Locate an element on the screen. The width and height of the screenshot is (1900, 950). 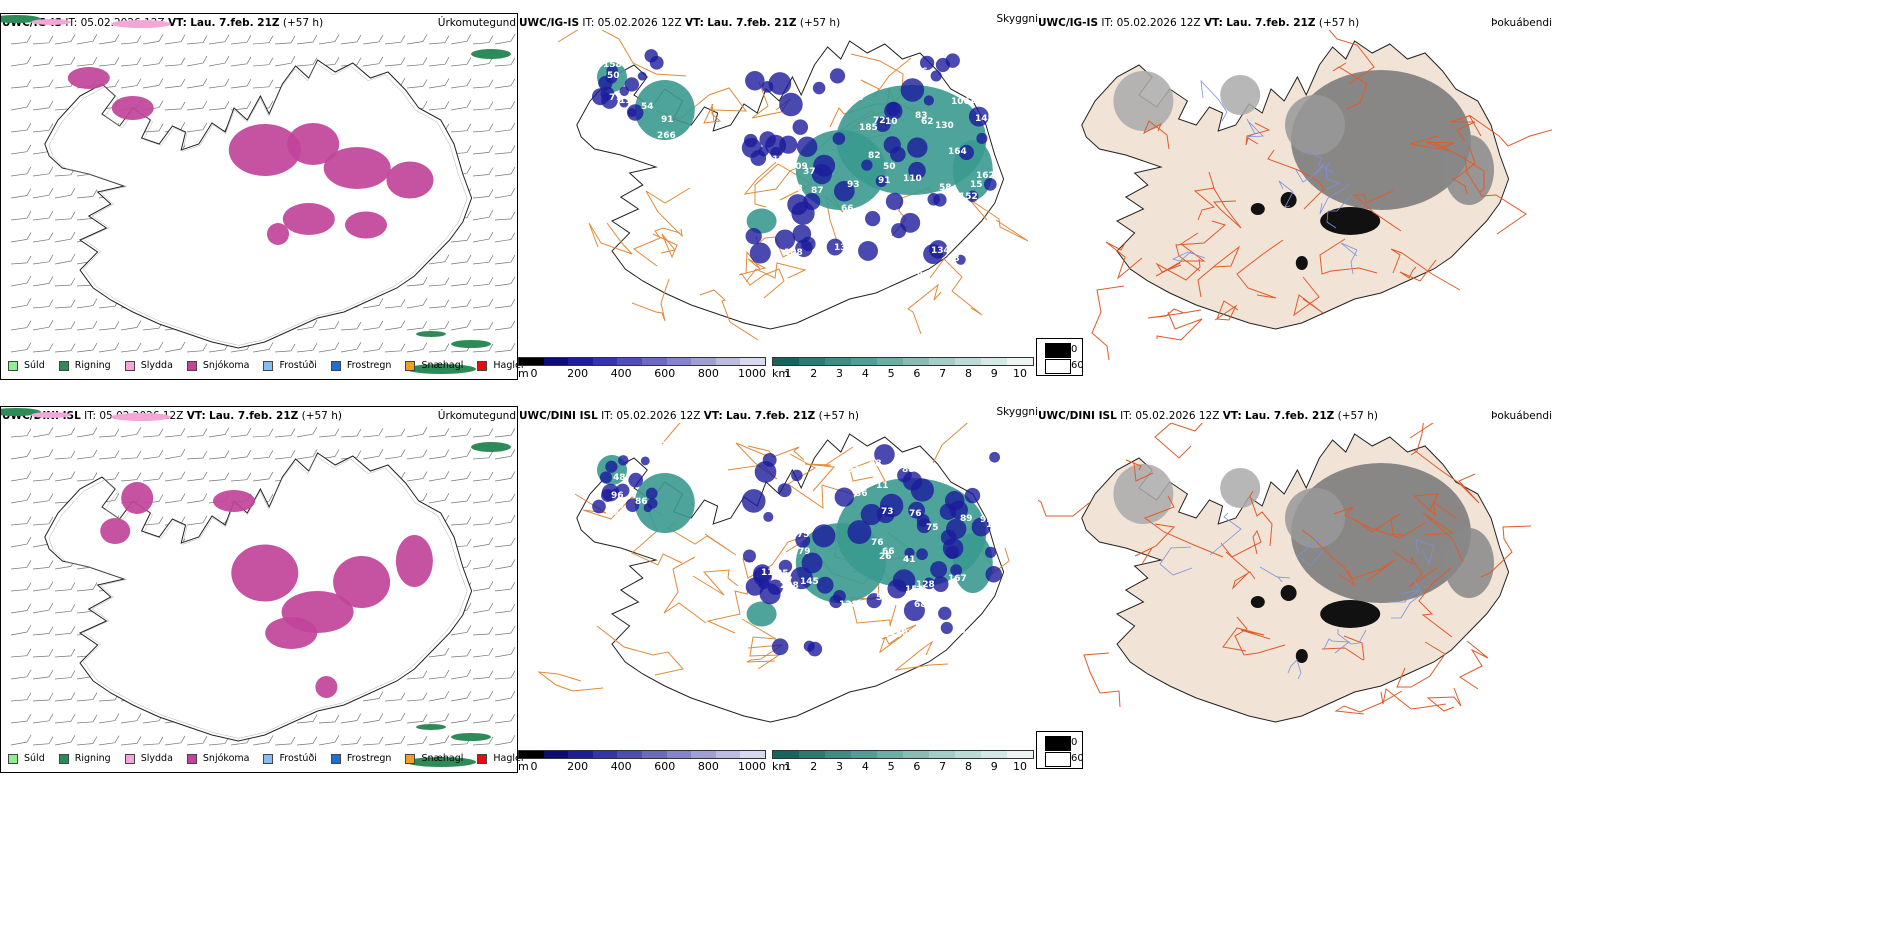
visibility-value-label: 86 is located at coordinates (641, 502).